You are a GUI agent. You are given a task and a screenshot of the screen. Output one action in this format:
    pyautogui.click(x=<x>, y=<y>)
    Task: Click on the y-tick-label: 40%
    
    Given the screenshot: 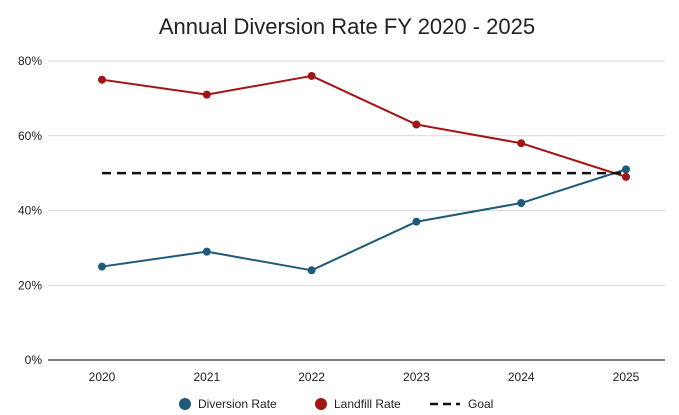 What is the action you would take?
    pyautogui.click(x=30, y=211)
    